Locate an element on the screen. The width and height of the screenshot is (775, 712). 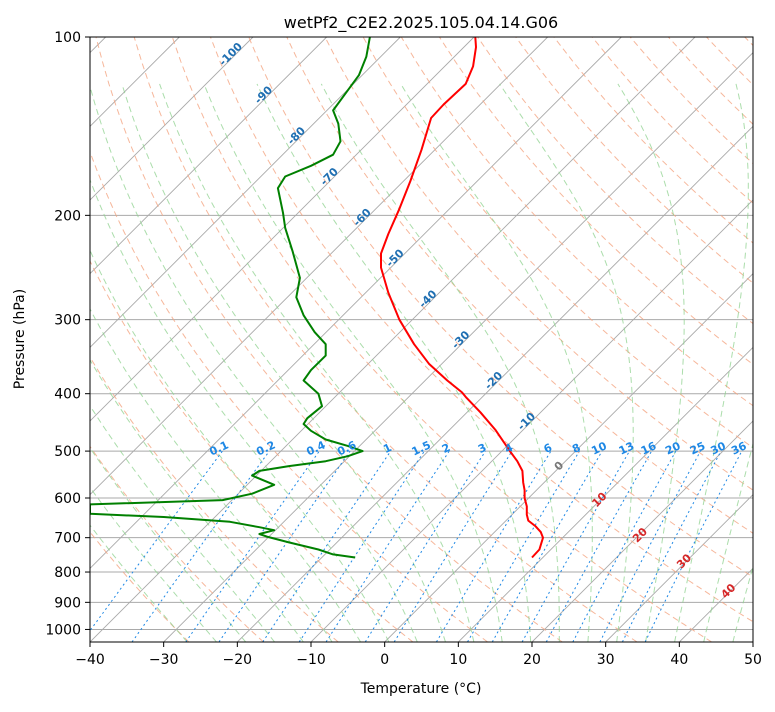
x-tick-label: −30 is located at coordinates (164, 660).